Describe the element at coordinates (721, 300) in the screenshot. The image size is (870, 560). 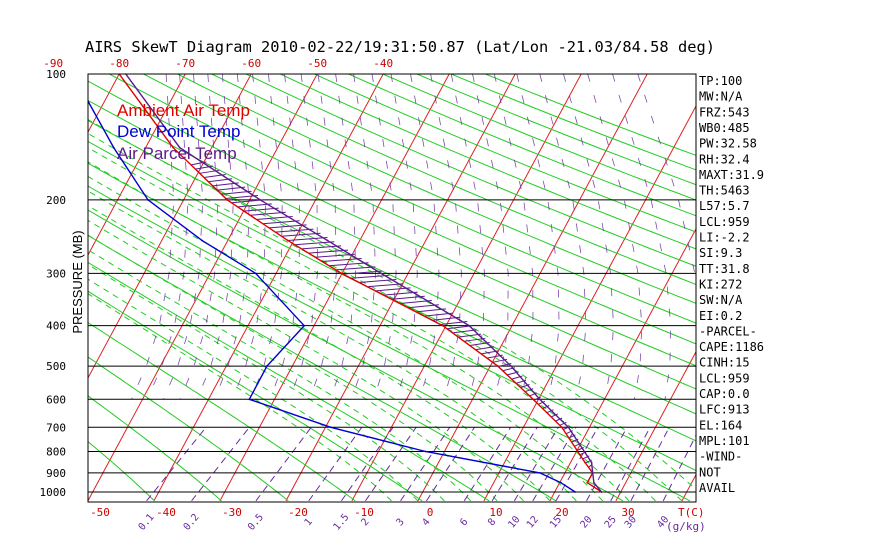
I see `sounding-index: SW:N/A` at that location.